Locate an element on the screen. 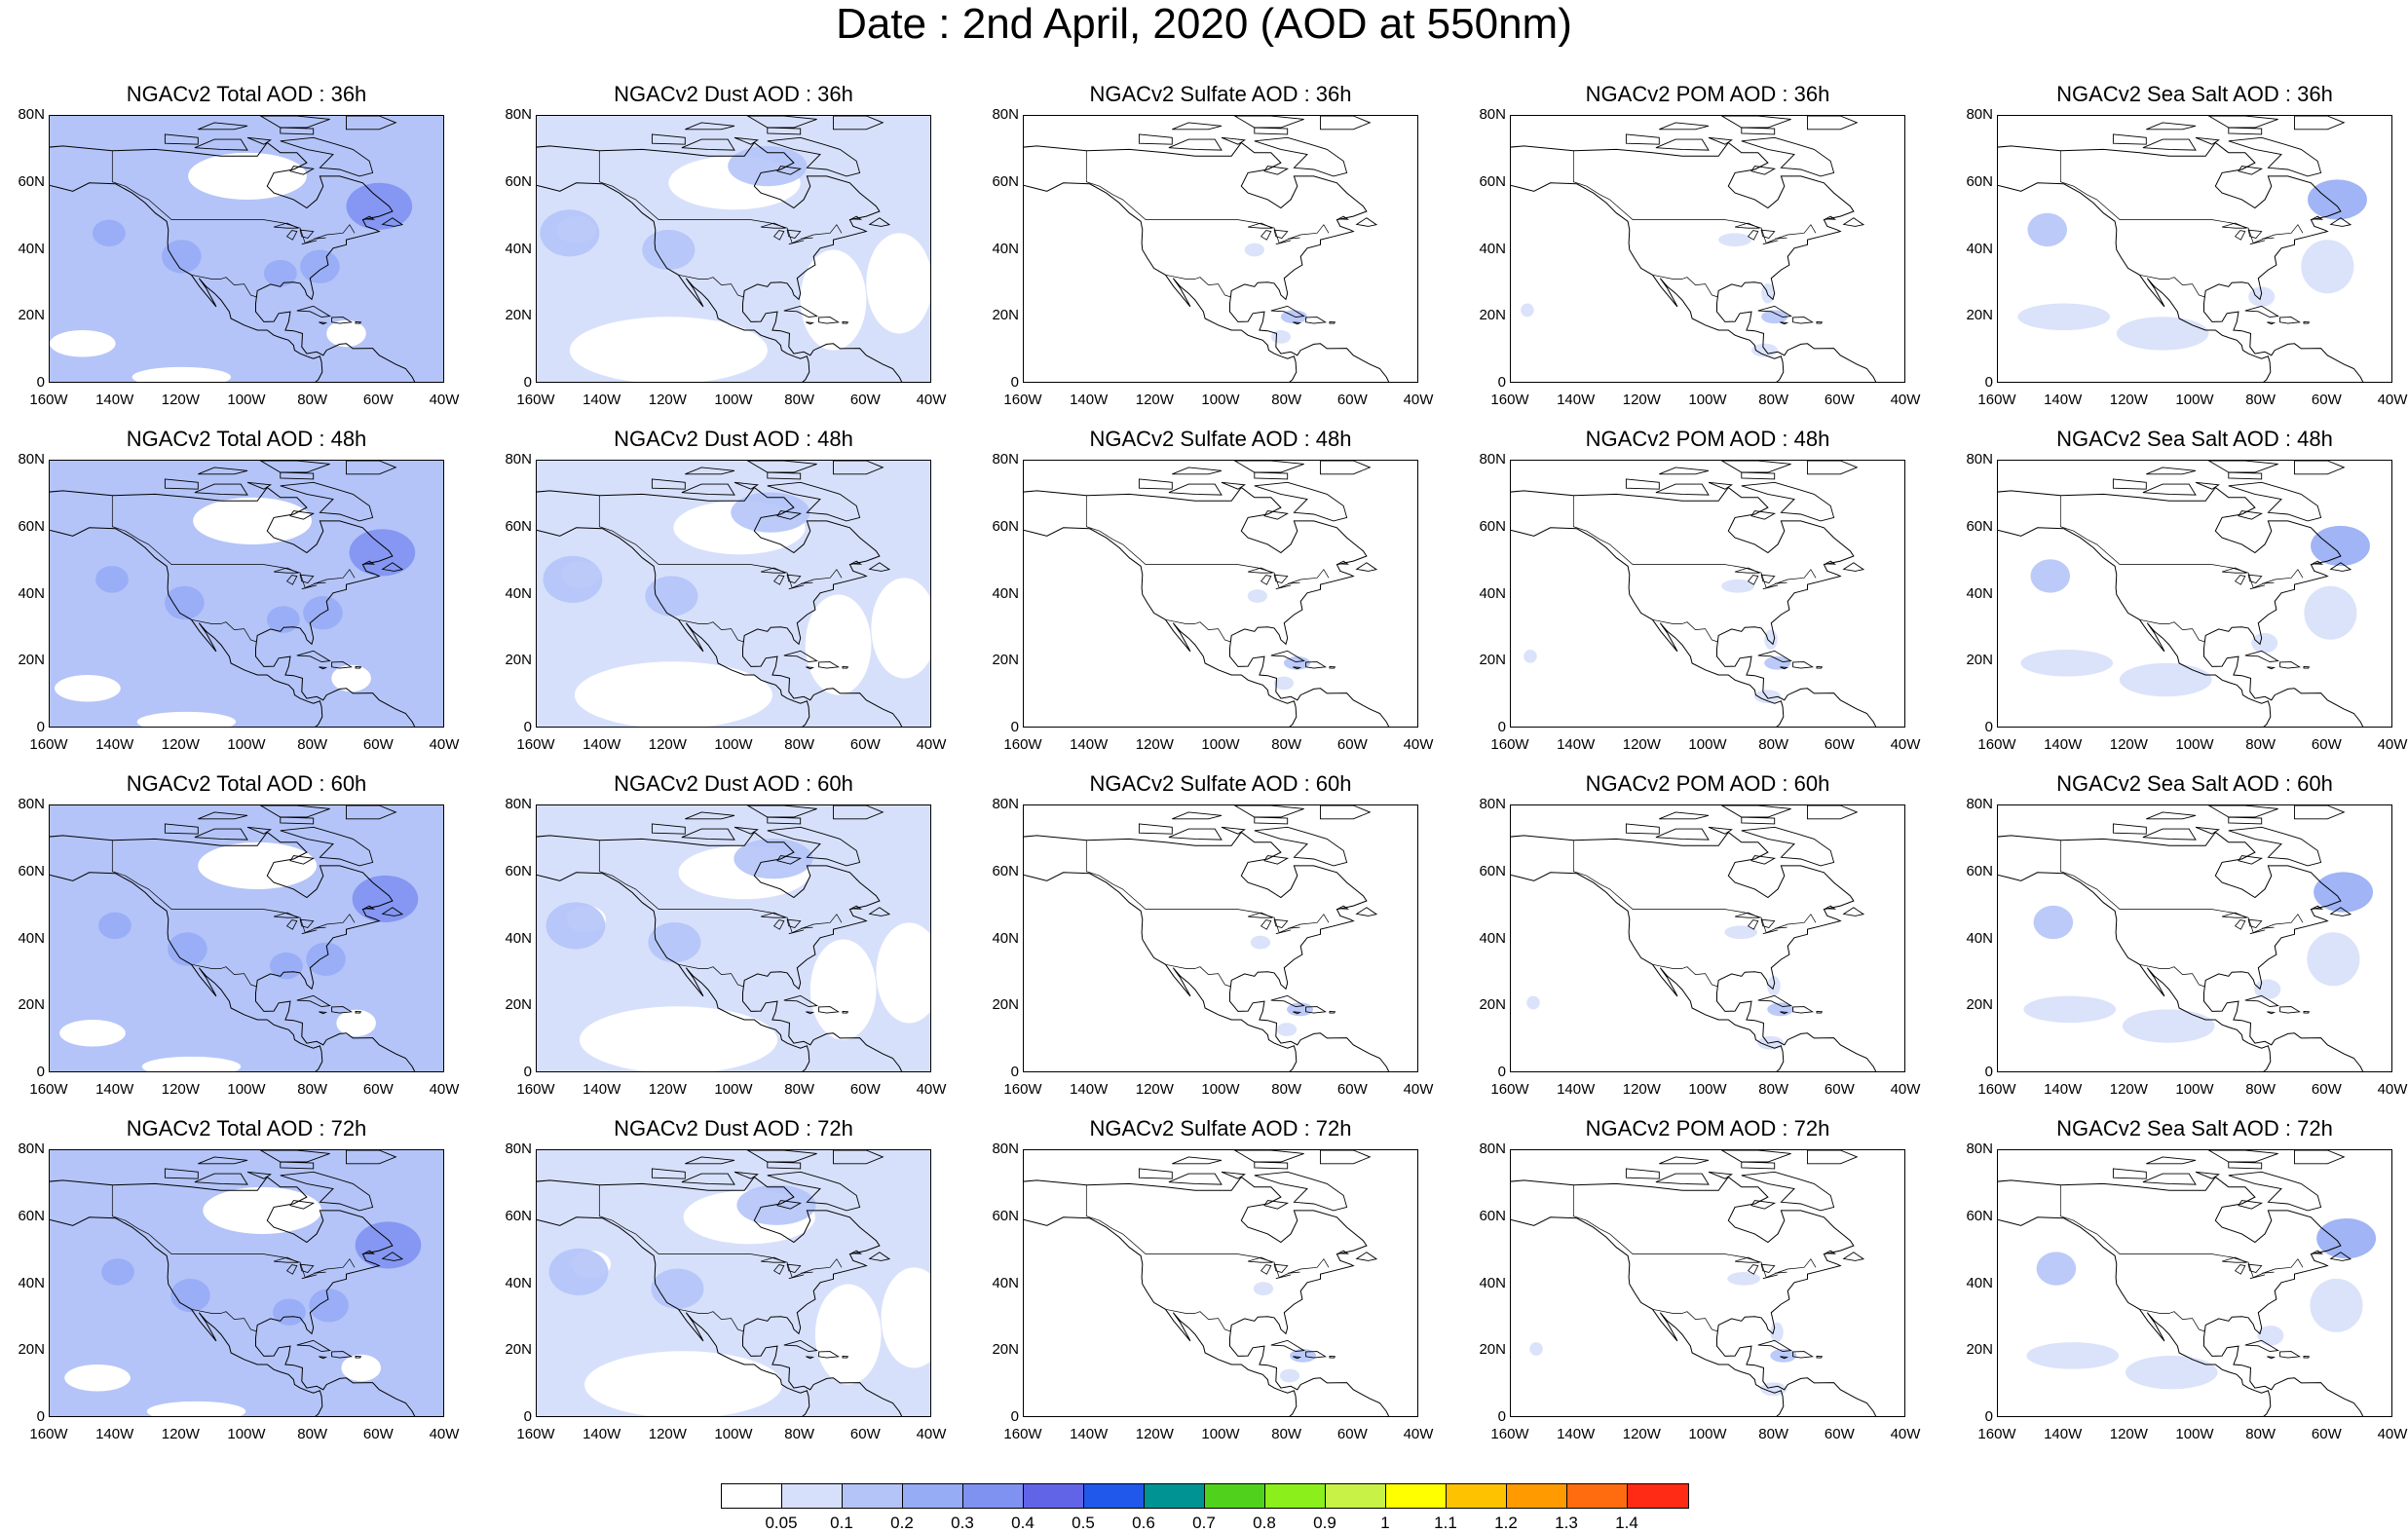 This screenshot has height=1533, width=2408. panel-title: NGACv2 Sea Salt AOD : 36h is located at coordinates (2194, 94).